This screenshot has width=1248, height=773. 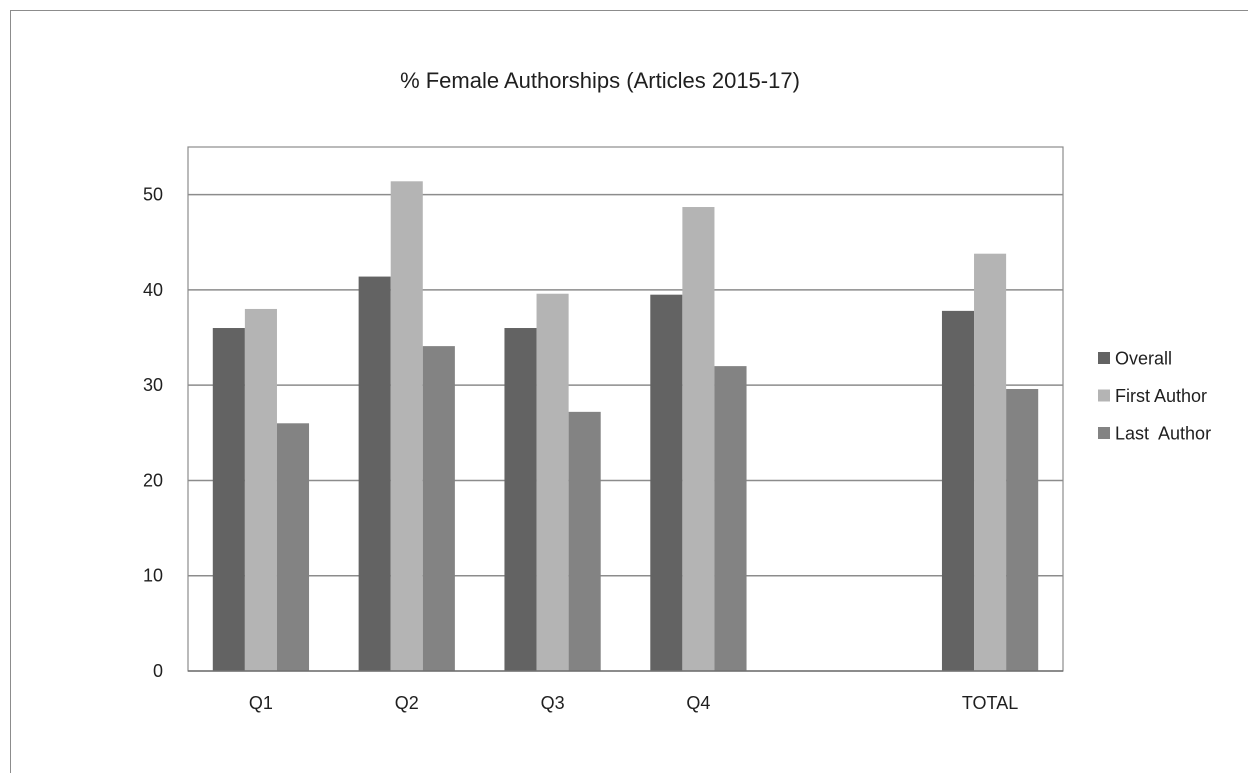 What do you see at coordinates (153, 576) in the screenshot?
I see `y-tick-label: 10` at bounding box center [153, 576].